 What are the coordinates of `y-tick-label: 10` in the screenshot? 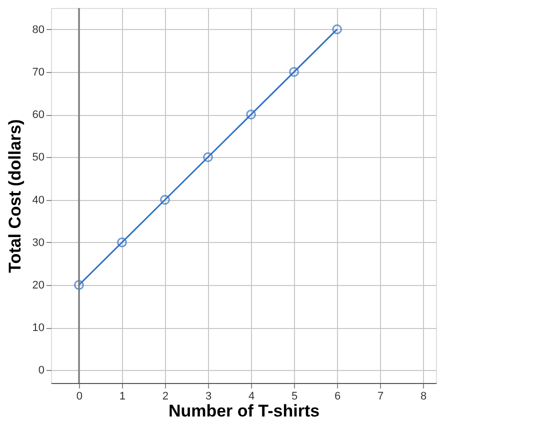 It's located at (38, 328).